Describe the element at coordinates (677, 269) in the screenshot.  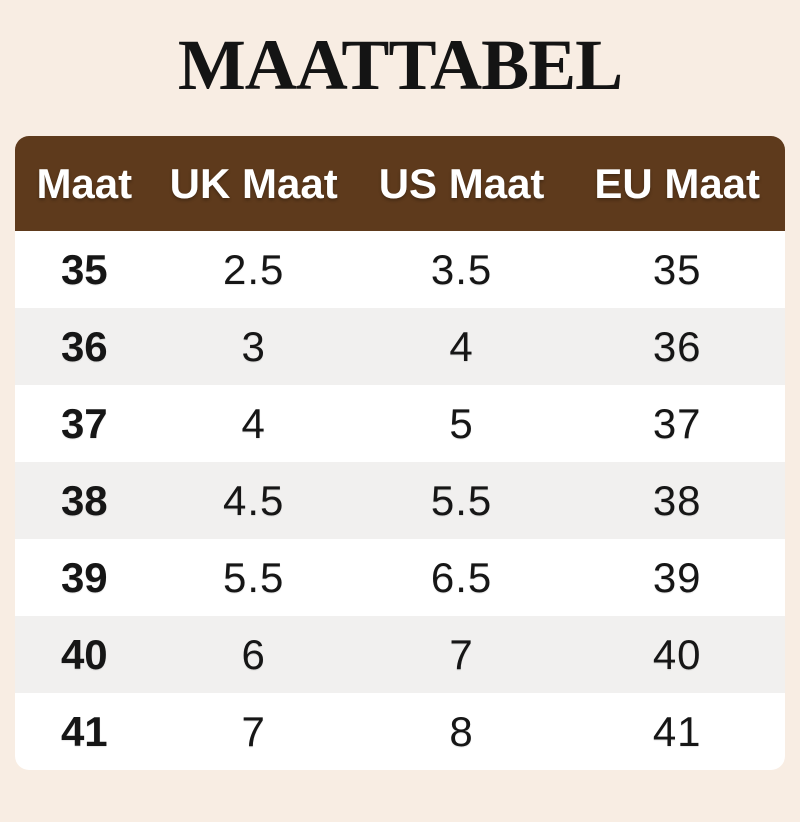
I see `table-cell-eu: 35` at that location.